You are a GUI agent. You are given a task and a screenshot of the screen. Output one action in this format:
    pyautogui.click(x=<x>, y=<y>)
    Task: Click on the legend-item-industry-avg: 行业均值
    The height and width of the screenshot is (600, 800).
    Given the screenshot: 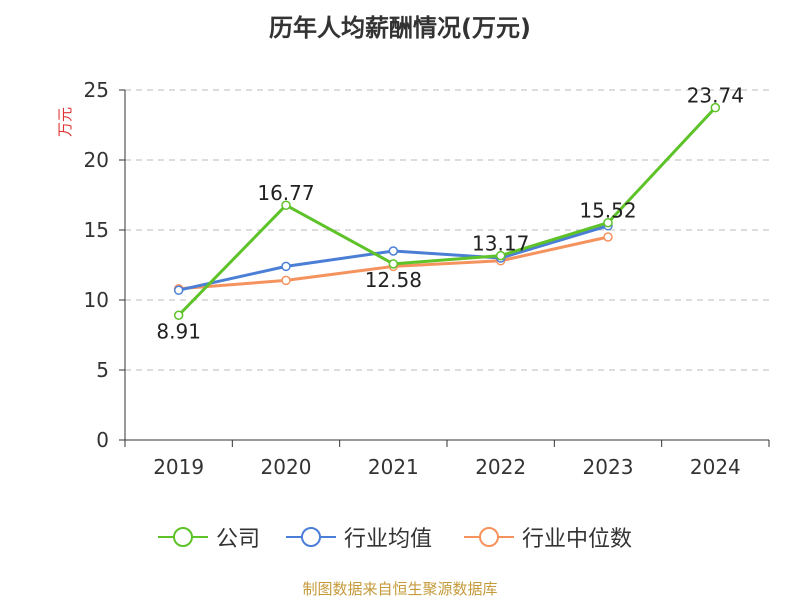 What is the action you would take?
    pyautogui.click(x=359, y=537)
    